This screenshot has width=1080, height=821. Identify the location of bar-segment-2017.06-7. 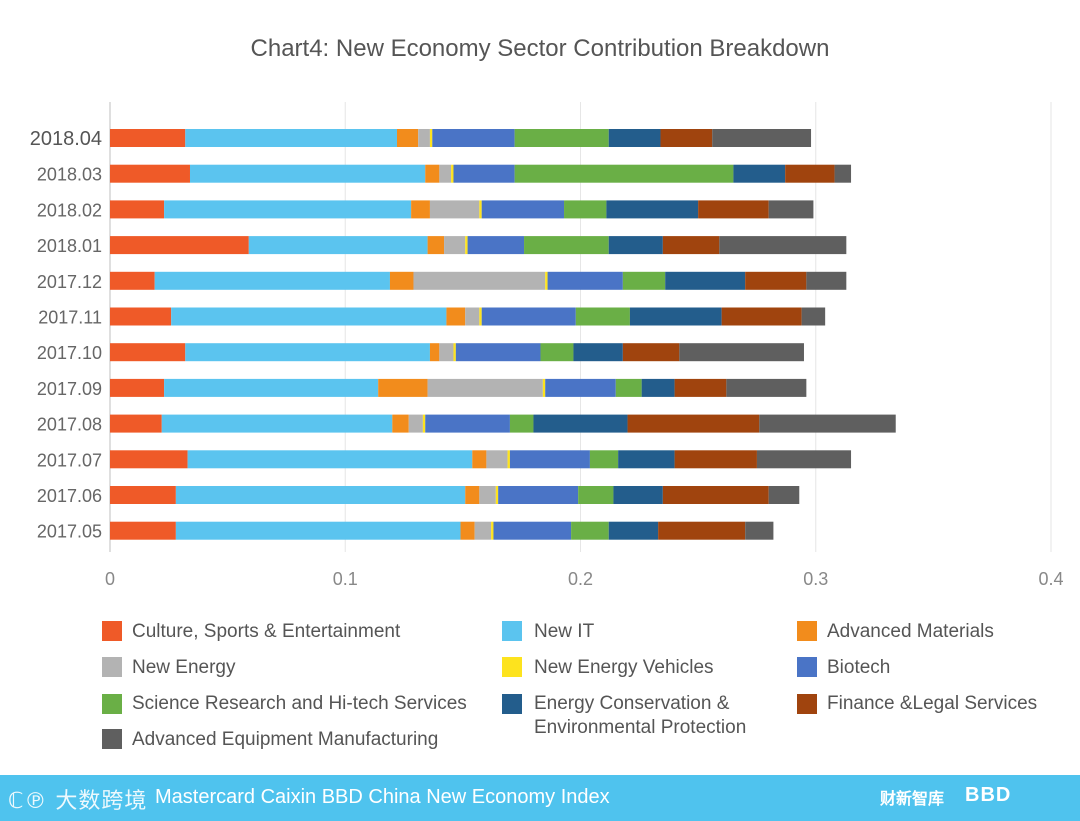
(638, 495).